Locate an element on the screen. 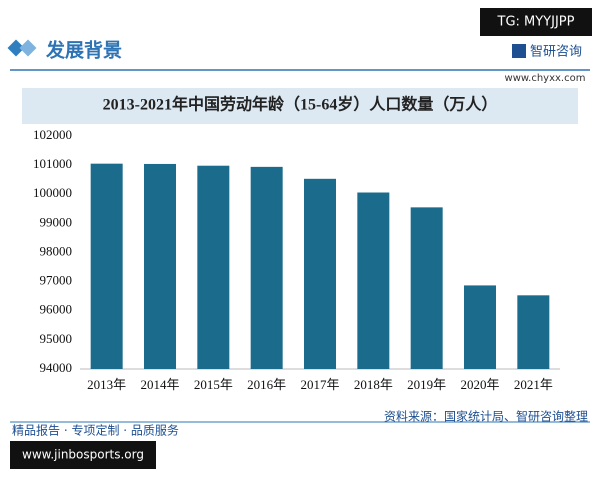 Image resolution: width=600 pixels, height=480 pixels. brand-name: 智研咨询 is located at coordinates (556, 52).